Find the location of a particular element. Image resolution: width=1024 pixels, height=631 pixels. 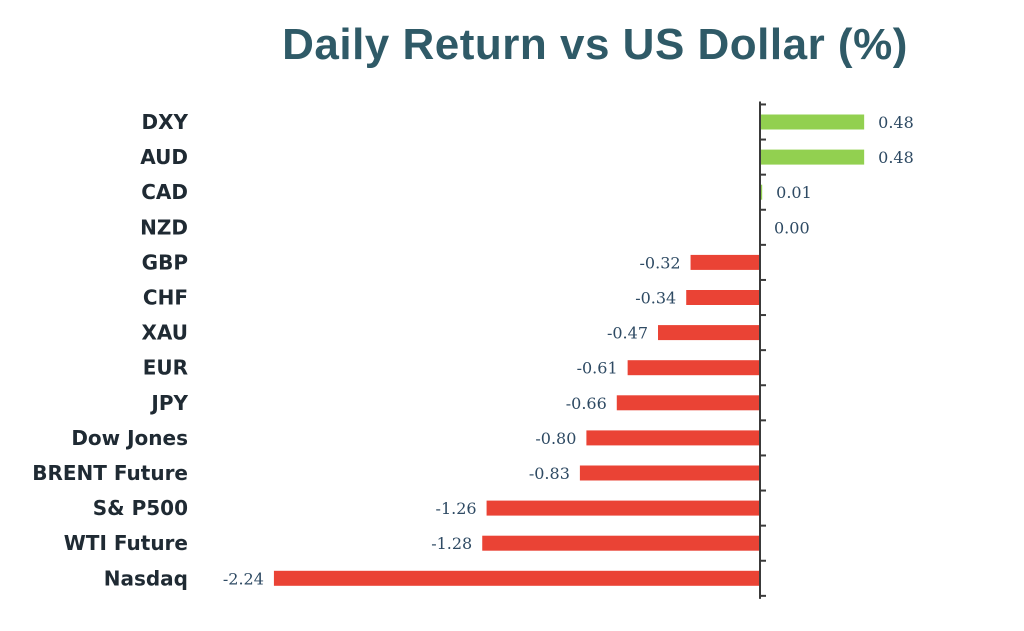

axis-layer is located at coordinates (762, 350).